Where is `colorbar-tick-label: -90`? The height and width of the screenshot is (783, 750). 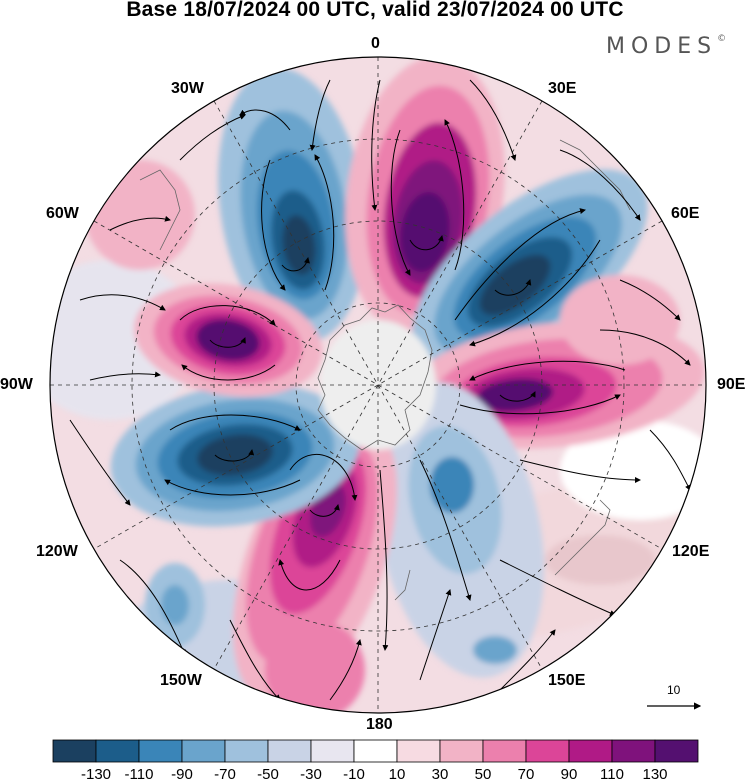 colorbar-tick-label: -90 is located at coordinates (182, 774).